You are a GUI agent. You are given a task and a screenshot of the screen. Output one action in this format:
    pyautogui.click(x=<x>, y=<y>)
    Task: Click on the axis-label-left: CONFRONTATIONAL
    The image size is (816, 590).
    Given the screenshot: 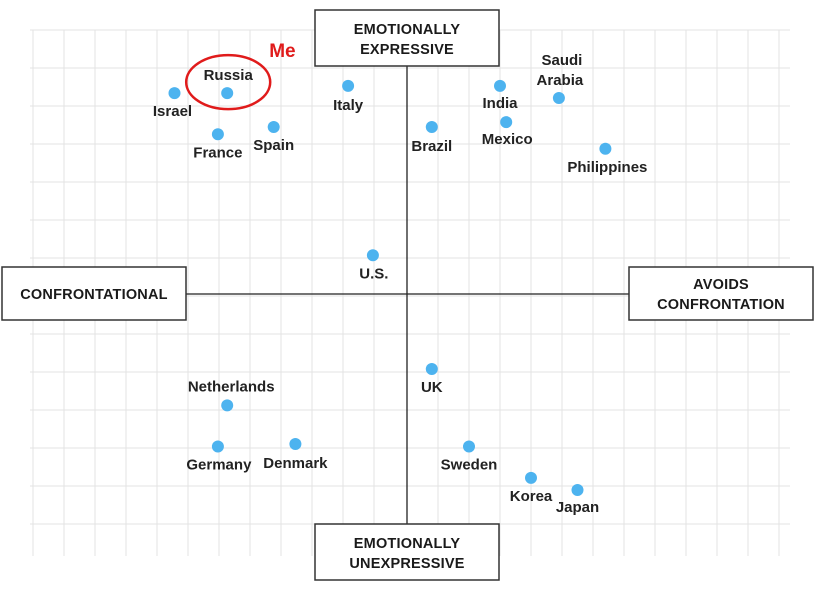 What is the action you would take?
    pyautogui.click(x=94, y=293)
    